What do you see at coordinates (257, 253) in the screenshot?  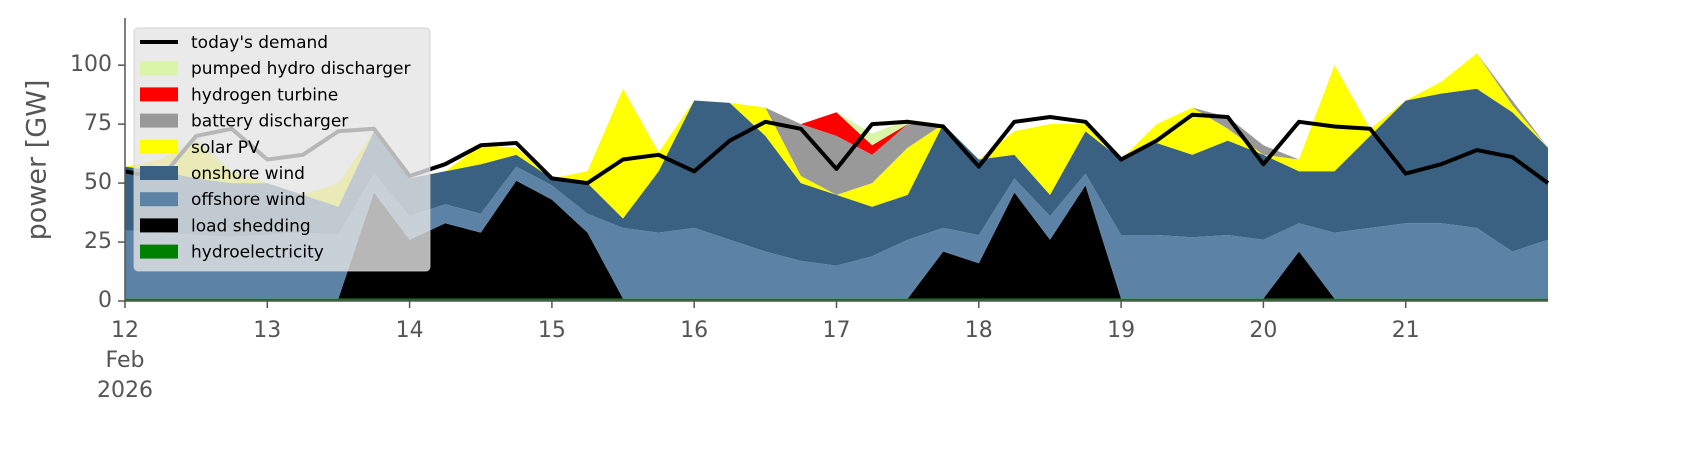 I see `legend-label: hydroelectricity` at bounding box center [257, 253].